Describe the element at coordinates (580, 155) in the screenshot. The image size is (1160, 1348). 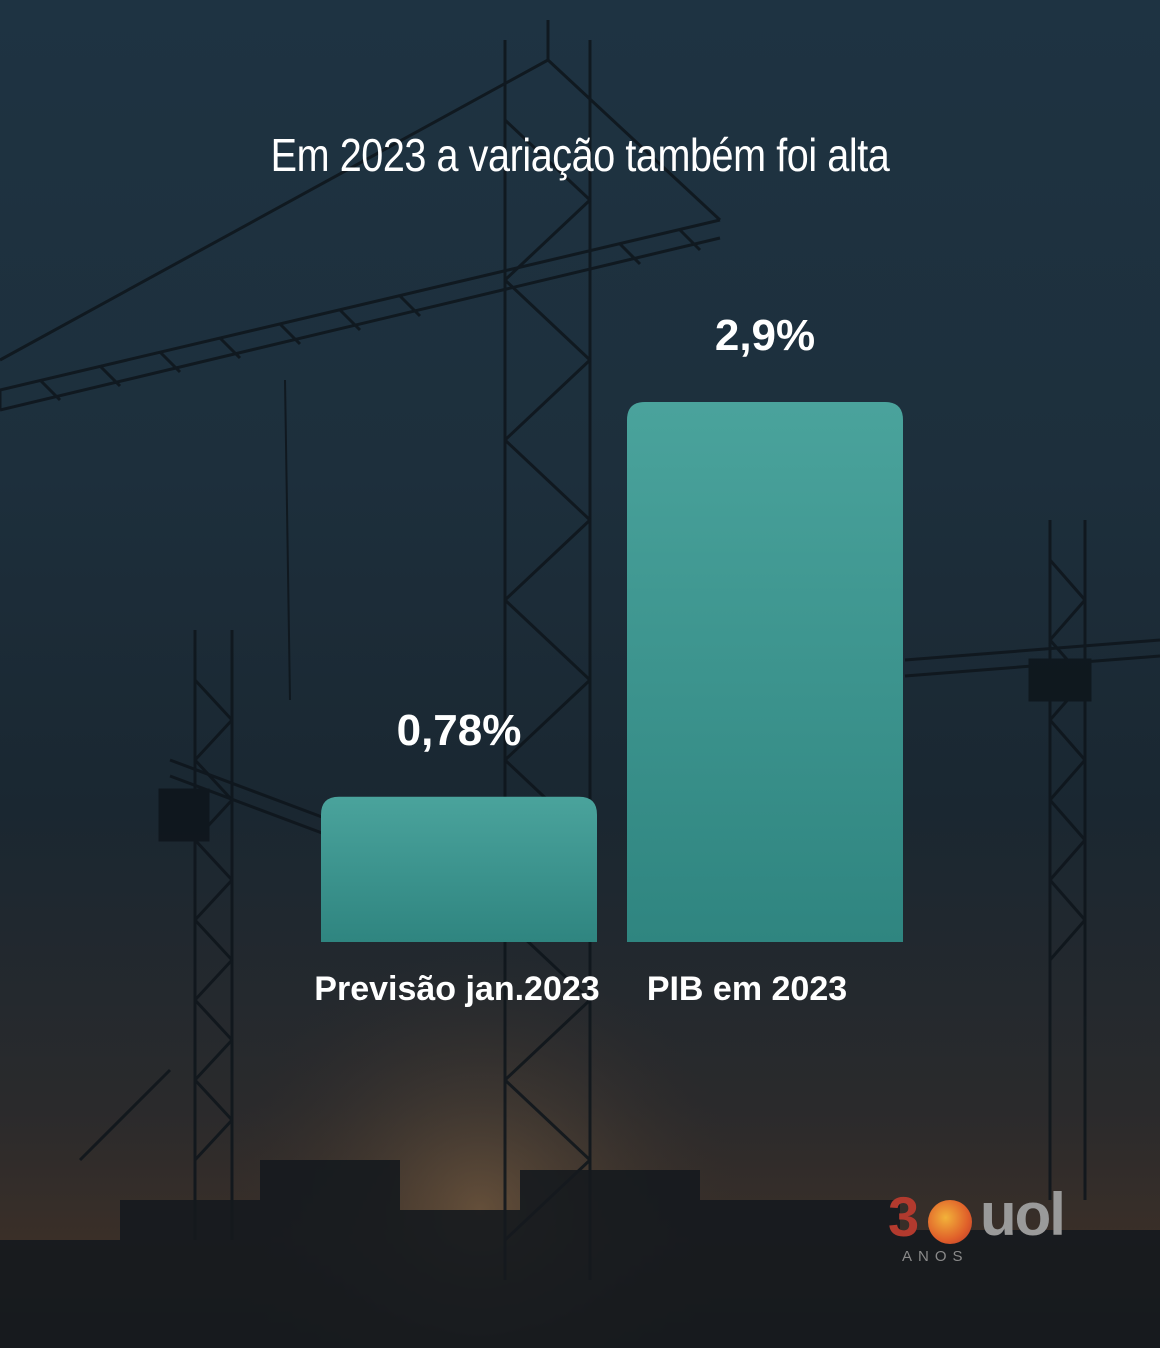
I see `chart-title: Em 2023 a variação também foi alta` at that location.